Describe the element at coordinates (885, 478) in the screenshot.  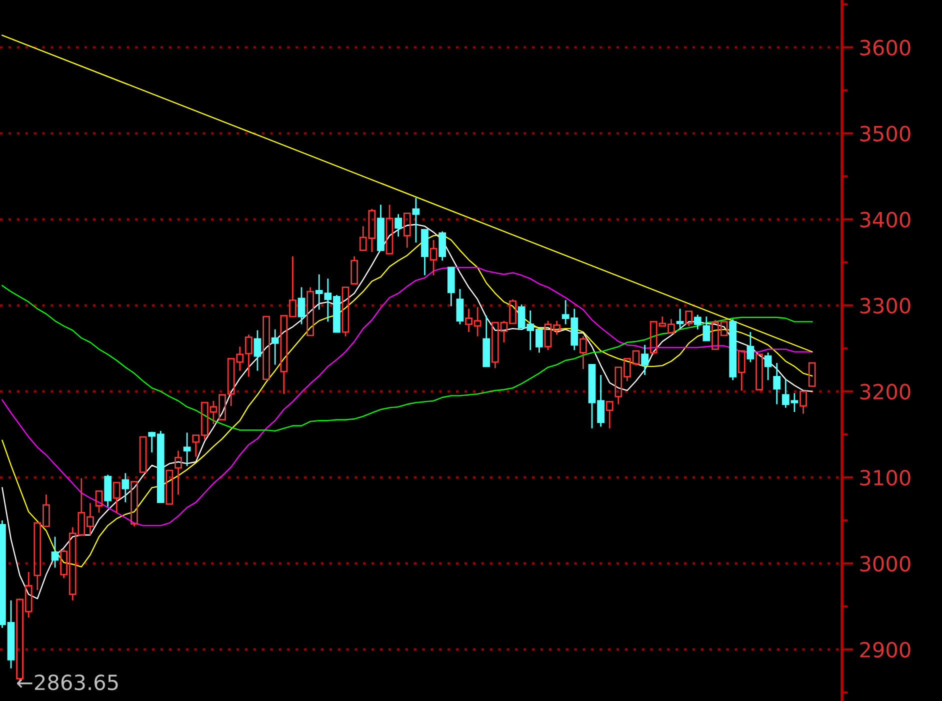
I see `y-tick-label: 3100` at that location.